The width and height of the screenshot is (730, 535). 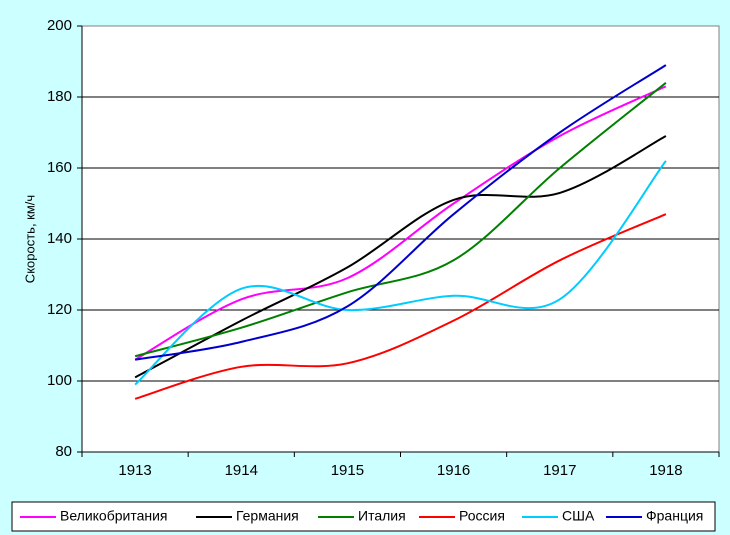 What do you see at coordinates (59, 96) in the screenshot?
I see `y-tick-label: 180` at bounding box center [59, 96].